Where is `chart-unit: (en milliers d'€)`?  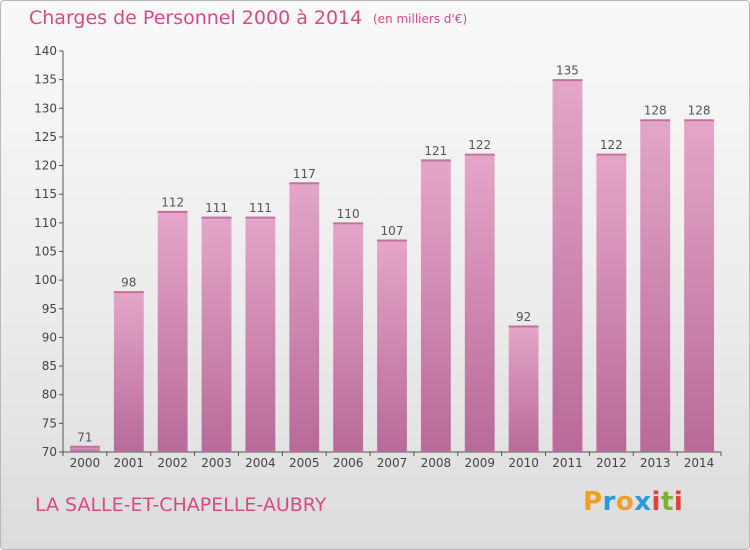
chart-unit: (en milliers d'€) is located at coordinates (420, 19).